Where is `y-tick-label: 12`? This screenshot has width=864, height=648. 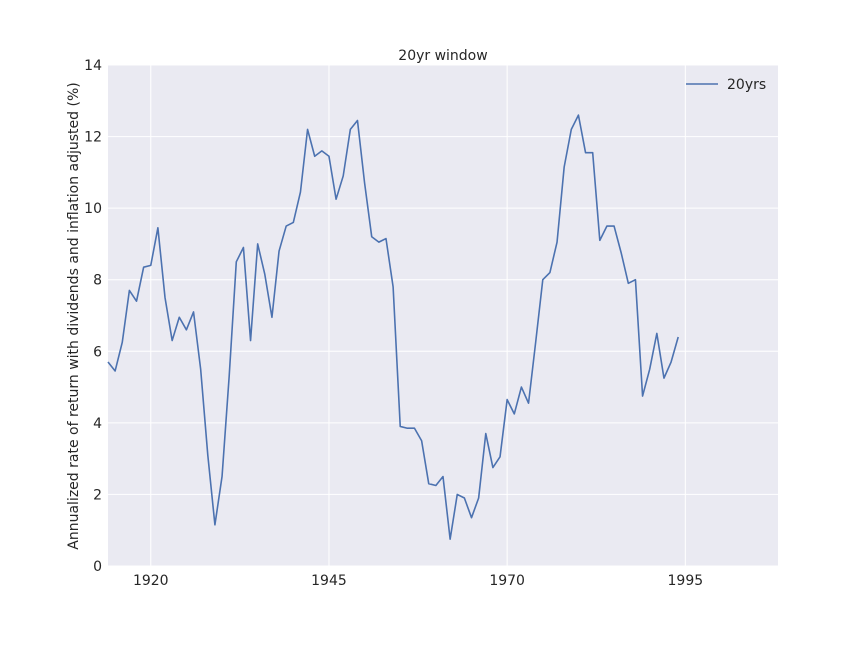
y-tick-label: 12 is located at coordinates (93, 138).